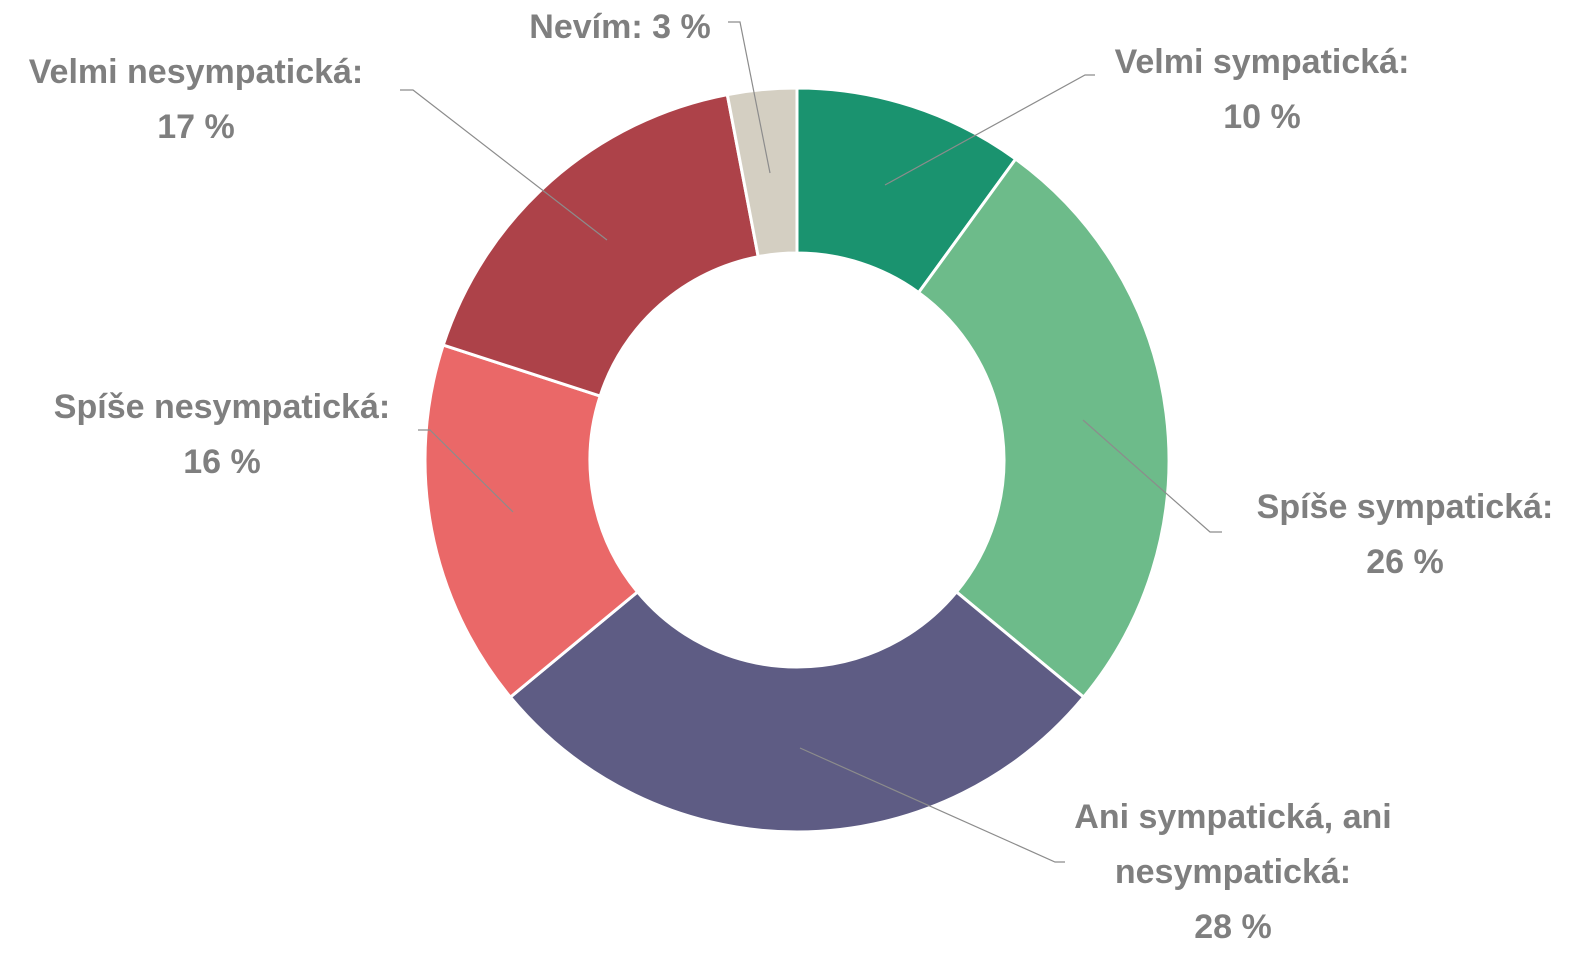  I want to click on data-label: Spíše sympatická: 26 %, so click(1405, 535).